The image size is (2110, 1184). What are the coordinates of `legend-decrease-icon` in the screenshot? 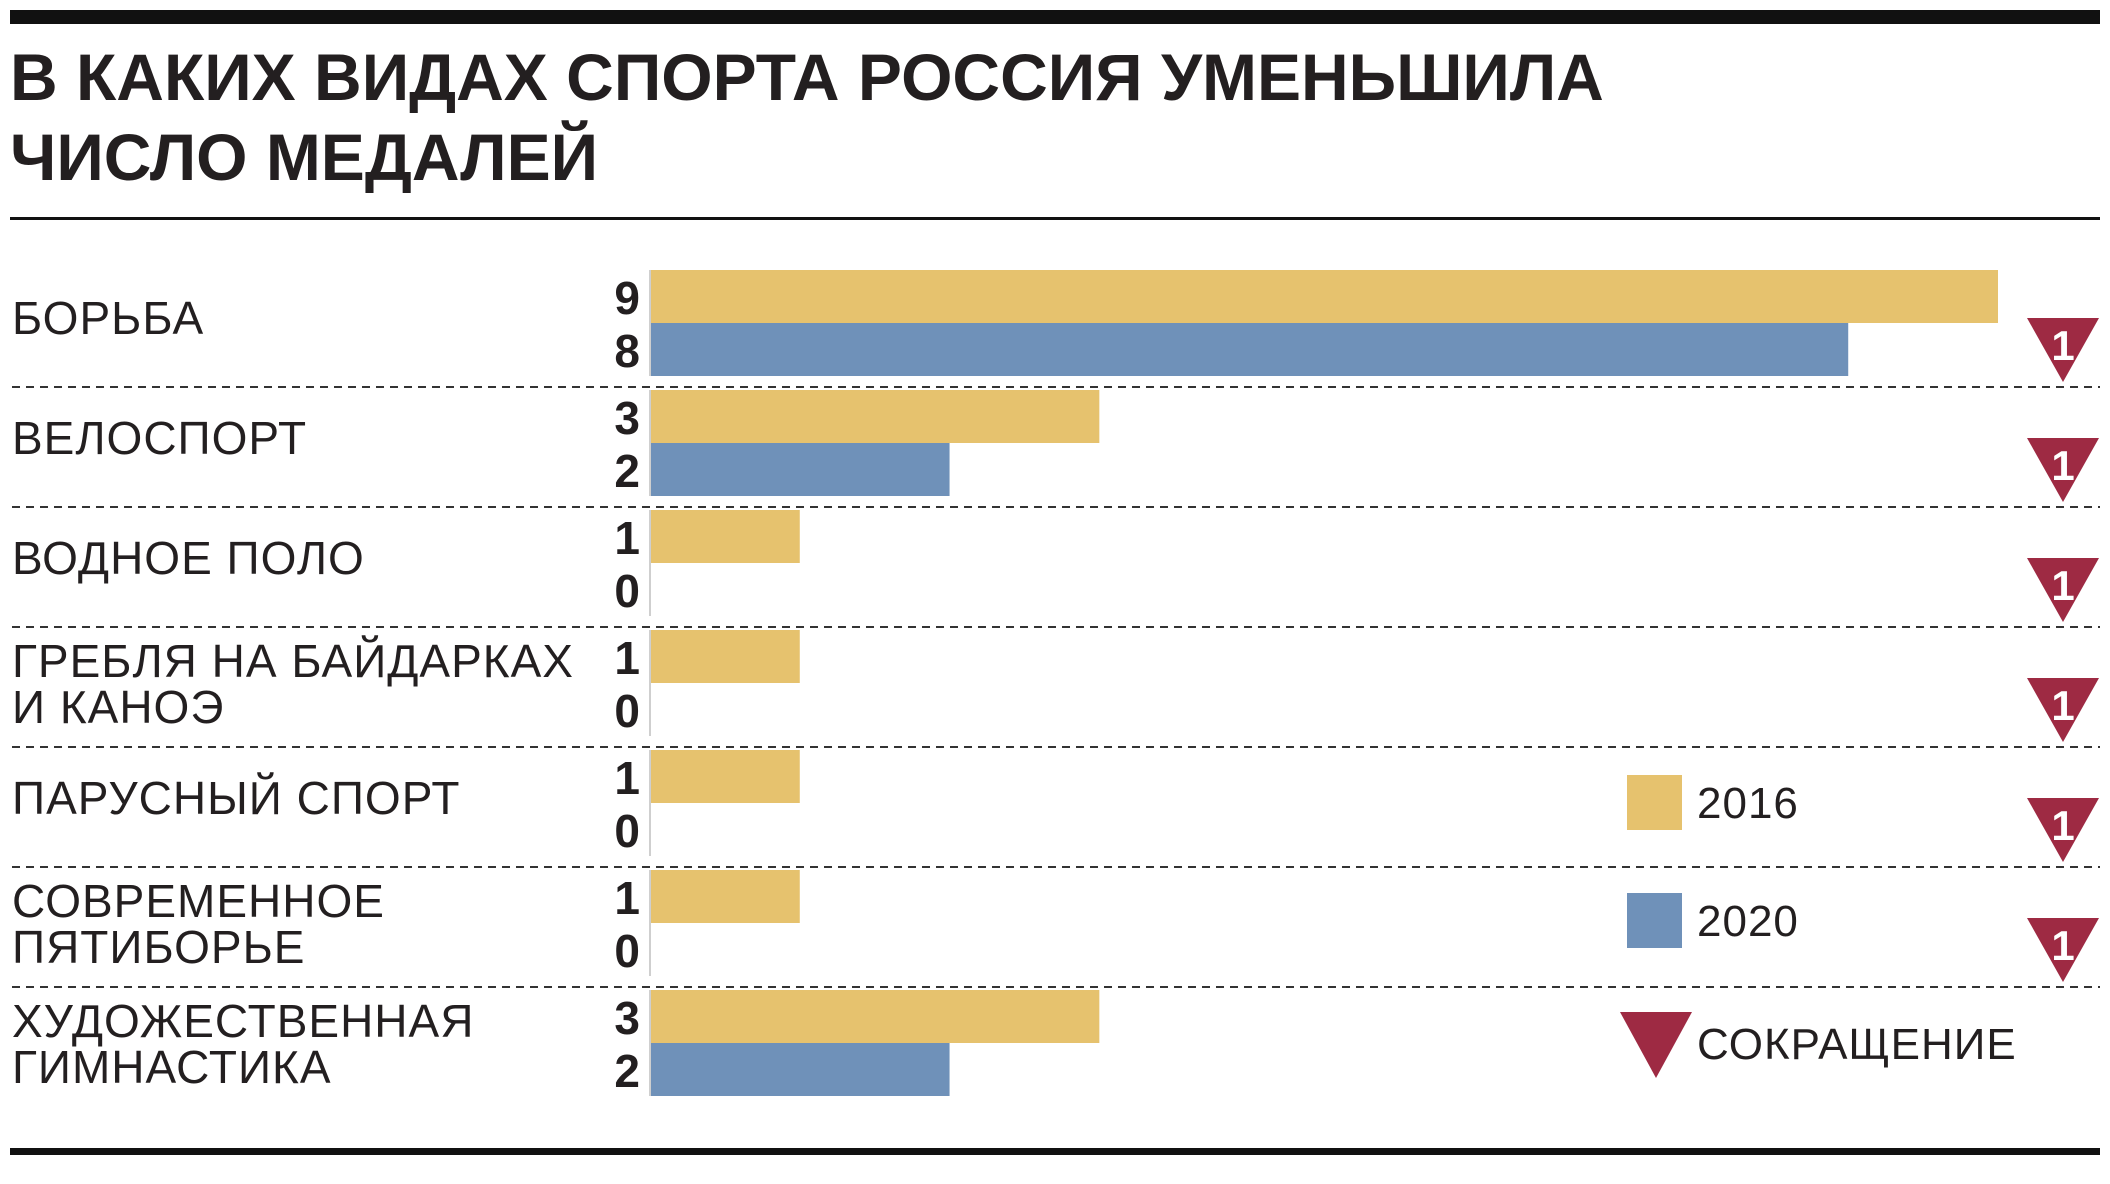 It's located at (1656, 1045).